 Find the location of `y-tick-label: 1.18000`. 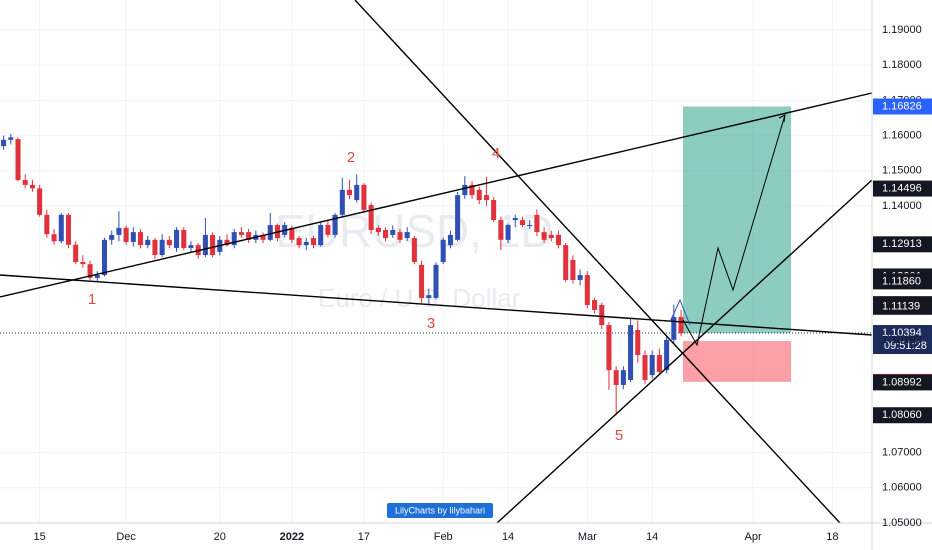

y-tick-label: 1.18000 is located at coordinates (902, 65).